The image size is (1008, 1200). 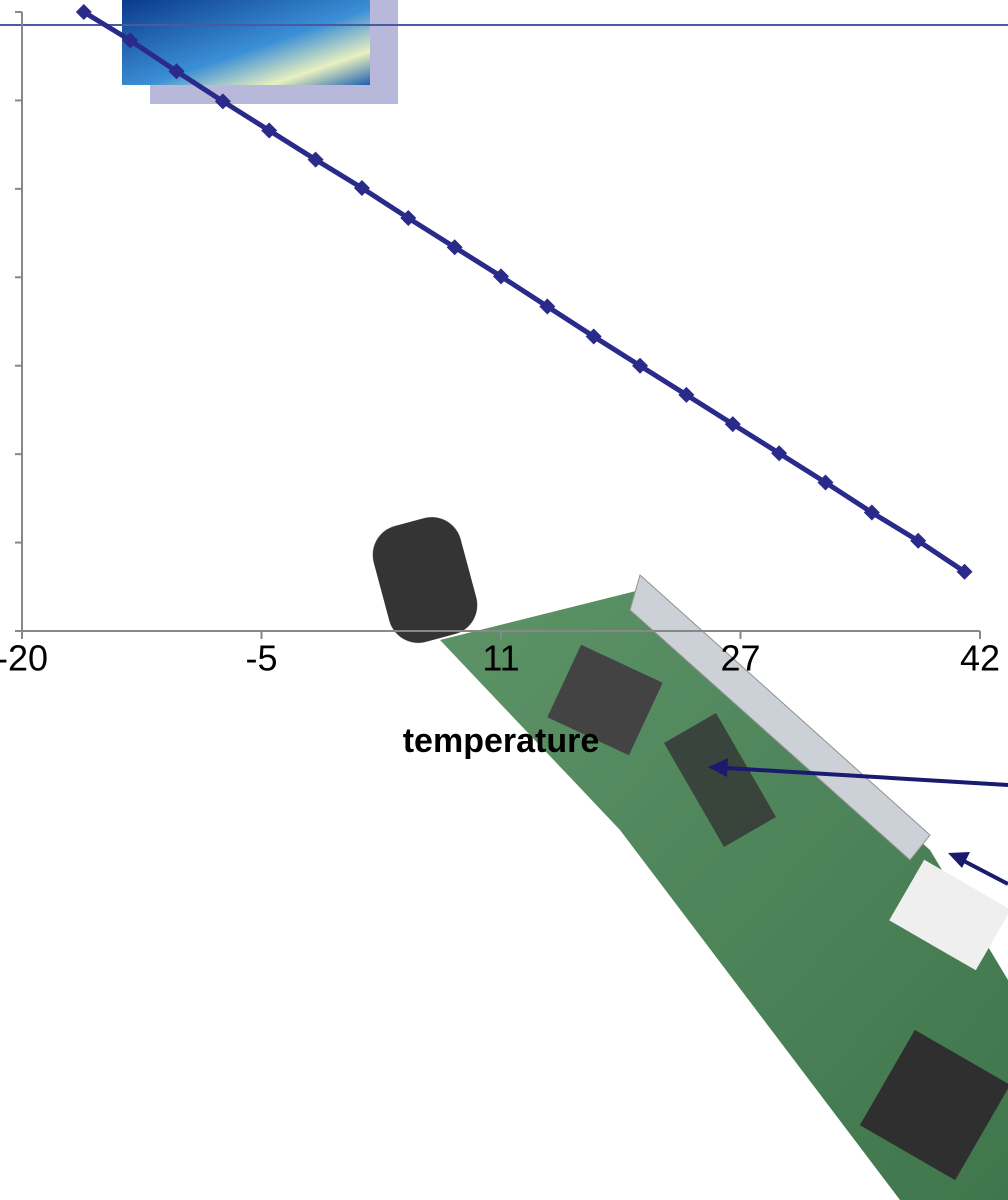 I want to click on x-tick-label: -20, so click(x=24, y=658).